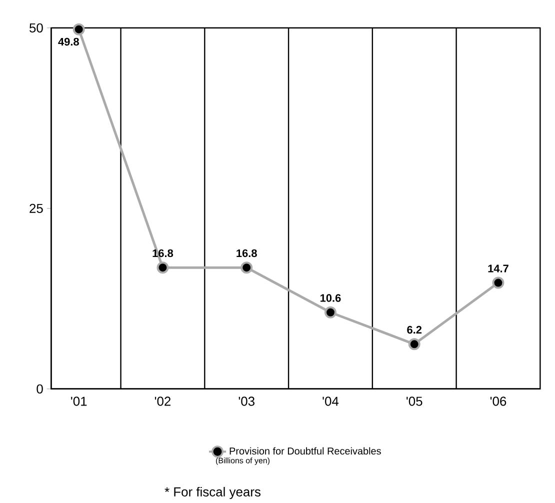 The width and height of the screenshot is (555, 503). Describe the element at coordinates (498, 268) in the screenshot. I see `data-label: 14.7` at that location.